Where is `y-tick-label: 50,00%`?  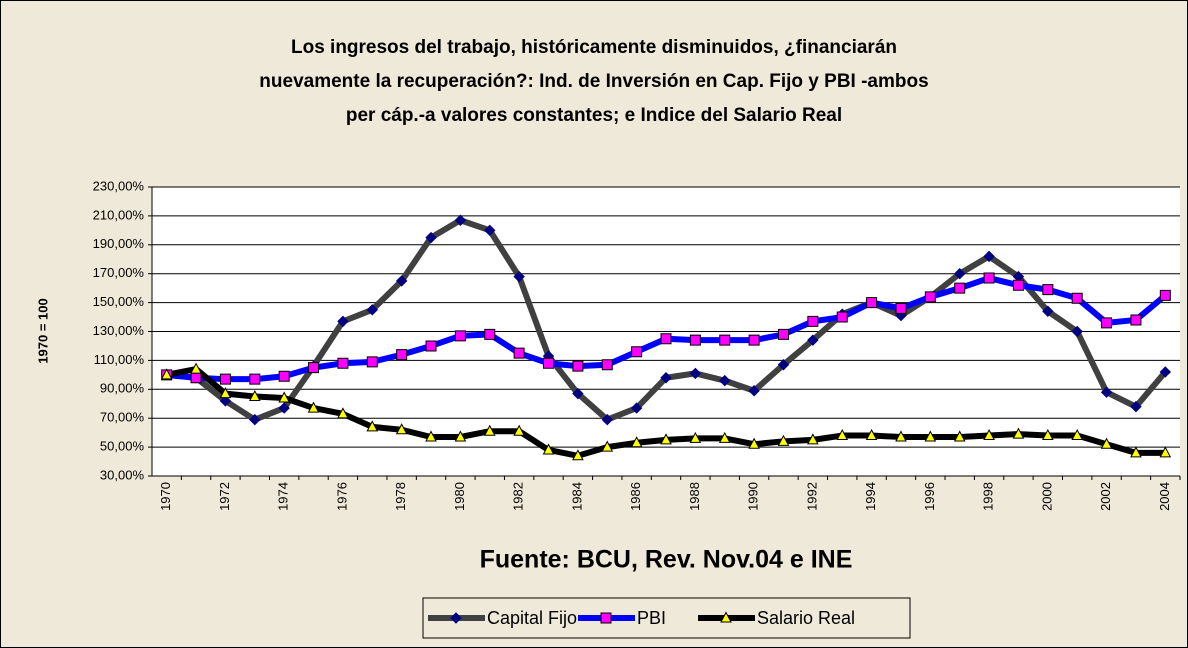 y-tick-label: 50,00% is located at coordinates (122, 446).